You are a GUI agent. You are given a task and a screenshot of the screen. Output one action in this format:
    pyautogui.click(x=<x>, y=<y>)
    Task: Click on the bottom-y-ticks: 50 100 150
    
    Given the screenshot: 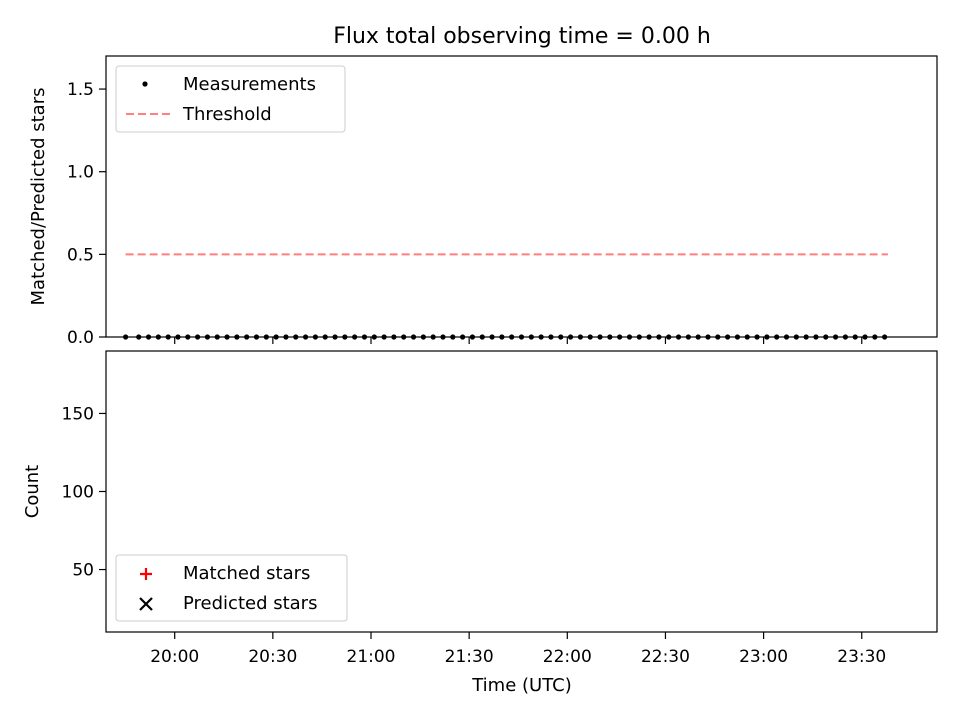 What is the action you would take?
    pyautogui.click(x=84, y=492)
    